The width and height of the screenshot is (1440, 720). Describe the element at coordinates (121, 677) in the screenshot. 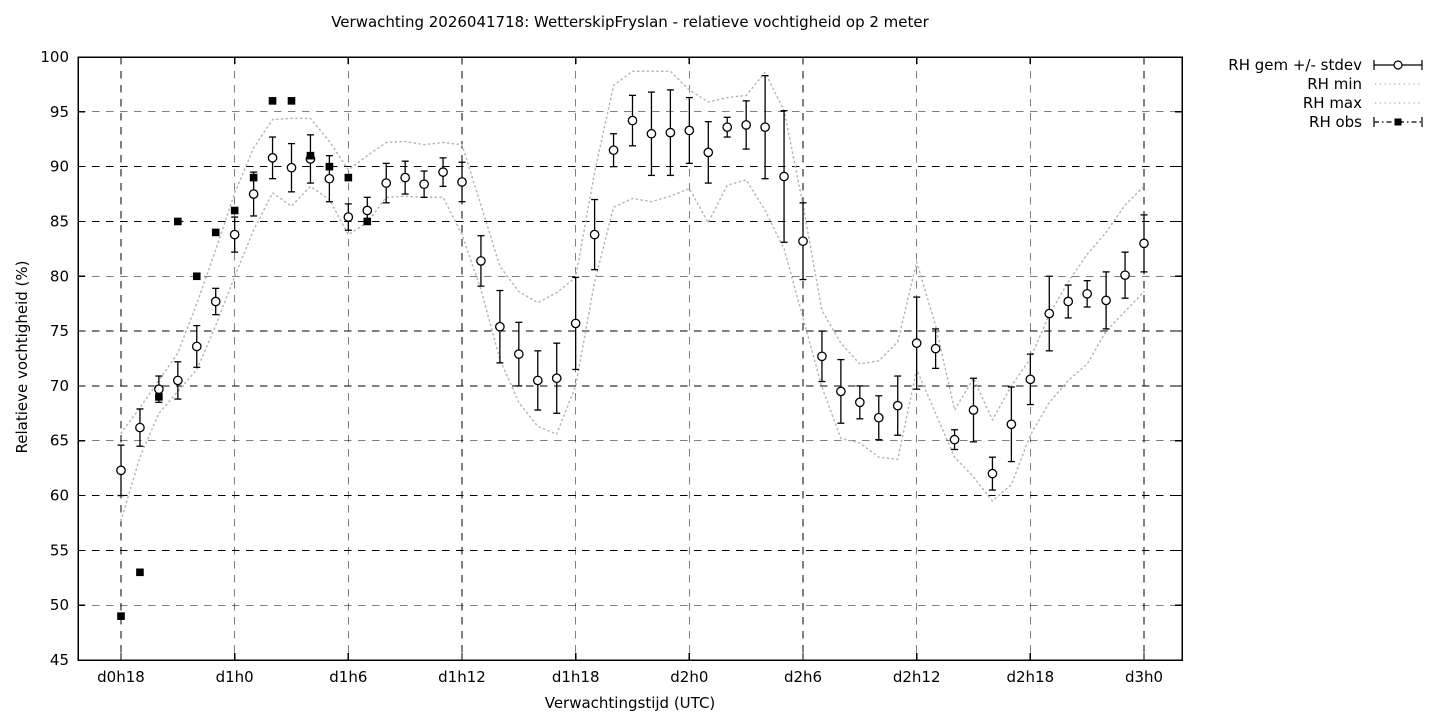

I see `x-tick-label: d0h18` at that location.